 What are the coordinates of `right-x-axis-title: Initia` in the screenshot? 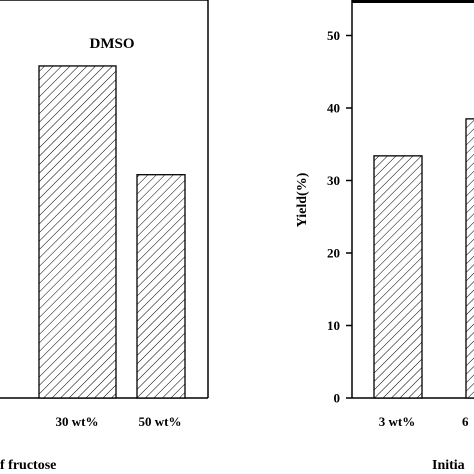 It's located at (448, 465).